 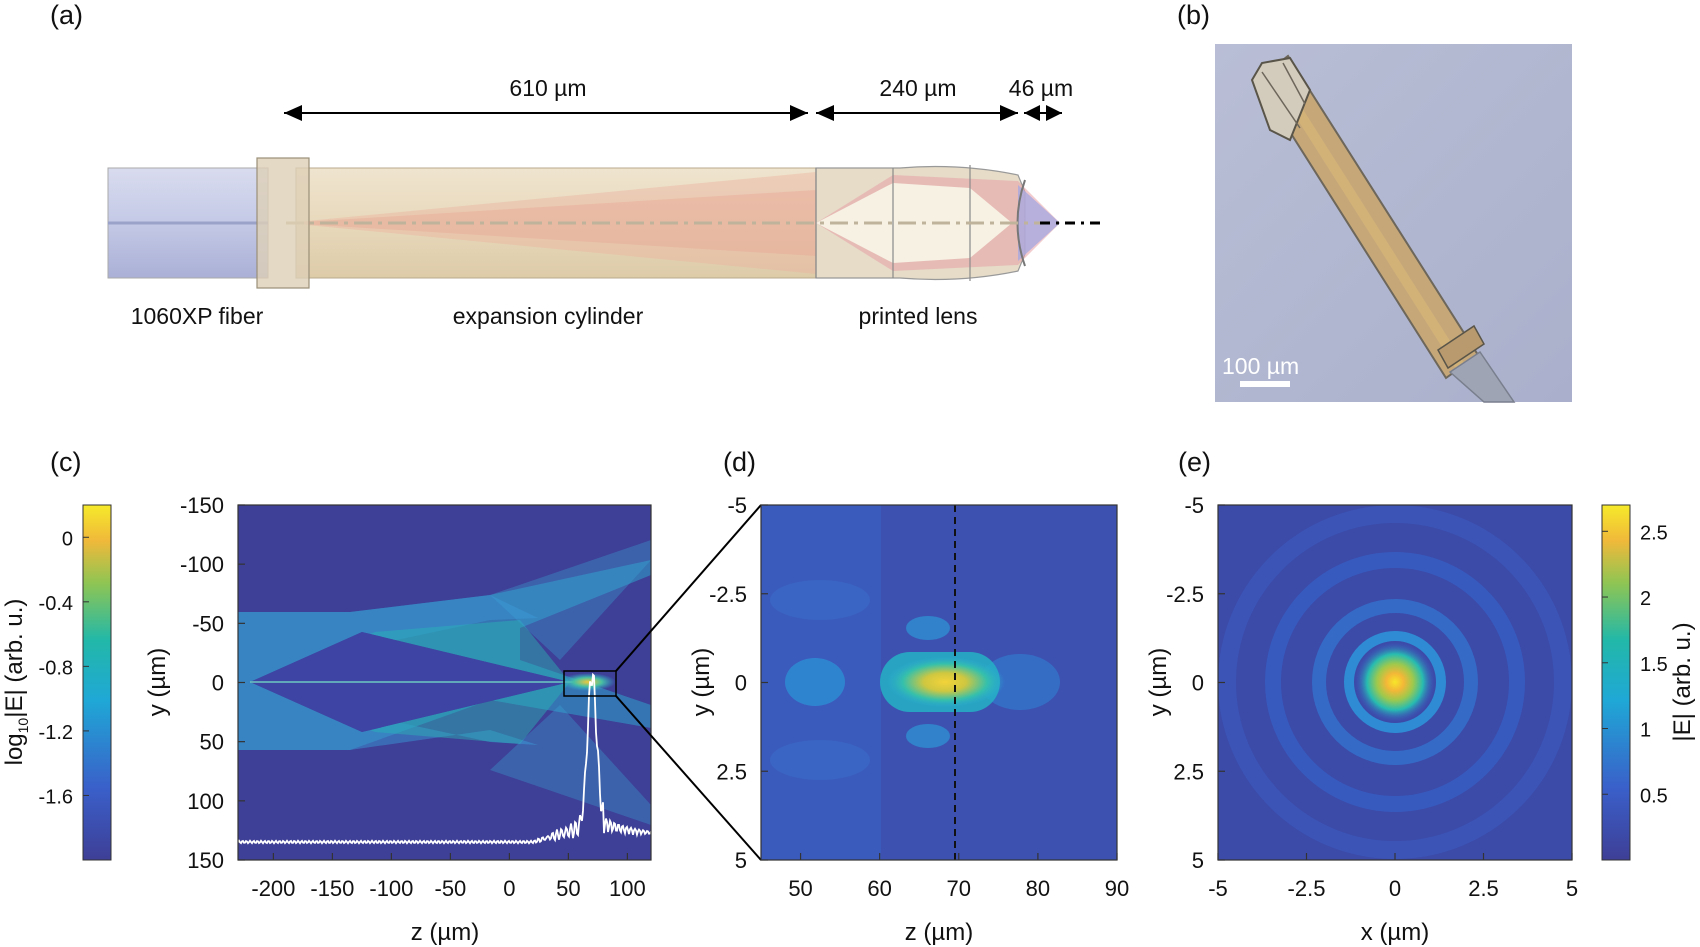 What do you see at coordinates (202, 505) in the screenshot?
I see `y-tick-label: -150` at bounding box center [202, 505].